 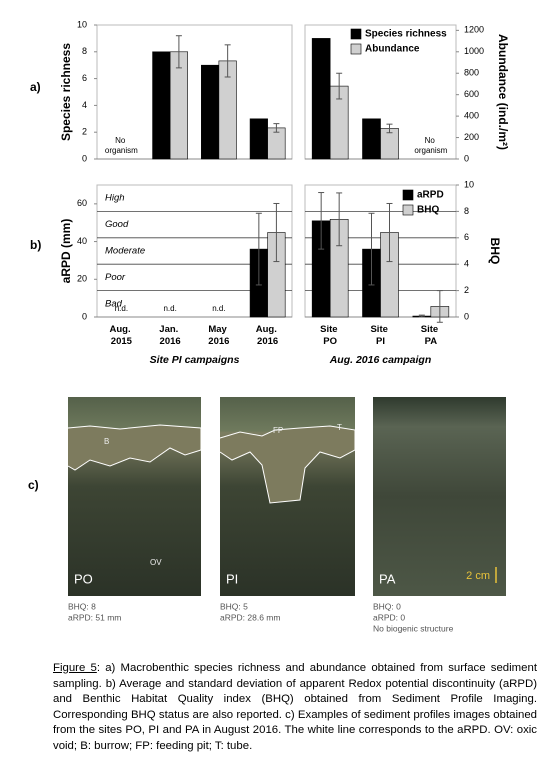 I want to click on photo-mark: FP, so click(x=278, y=430).